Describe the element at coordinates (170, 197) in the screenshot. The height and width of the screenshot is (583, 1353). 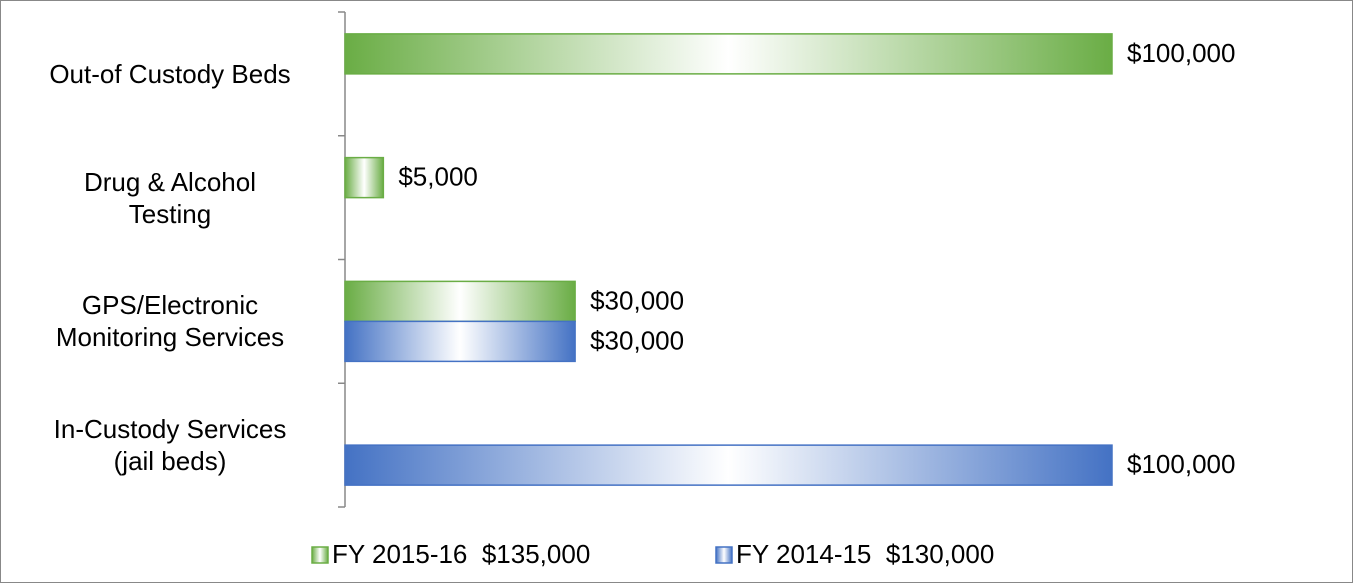
I see `category-label: Drug & Alcohol Testing` at that location.